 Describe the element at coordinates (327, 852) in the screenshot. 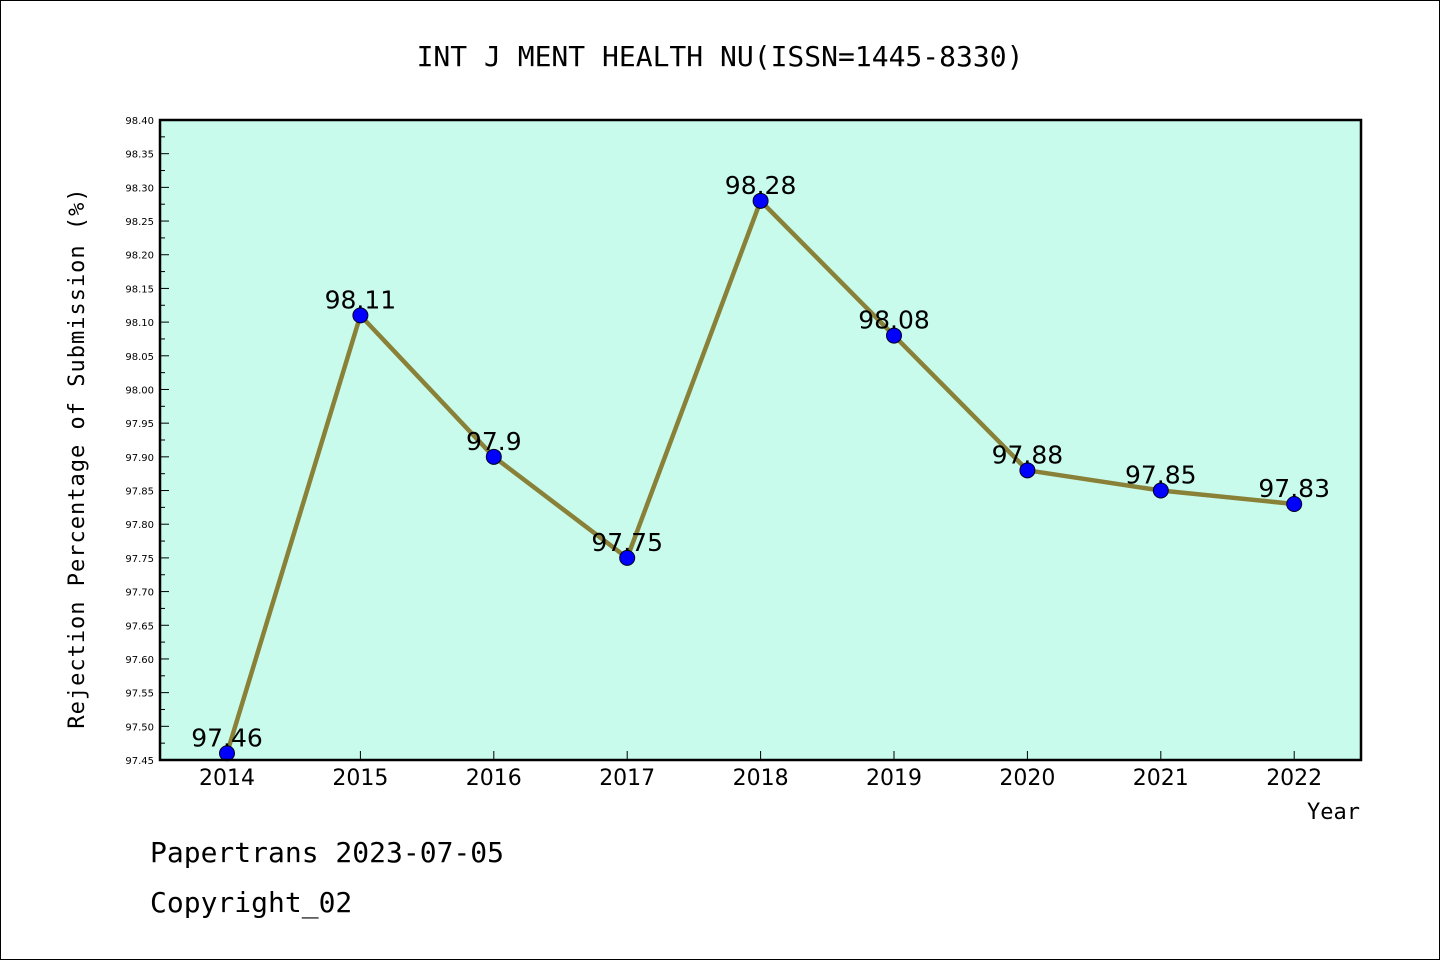

I see `footer-date: Papertrans 2023-07-05` at that location.